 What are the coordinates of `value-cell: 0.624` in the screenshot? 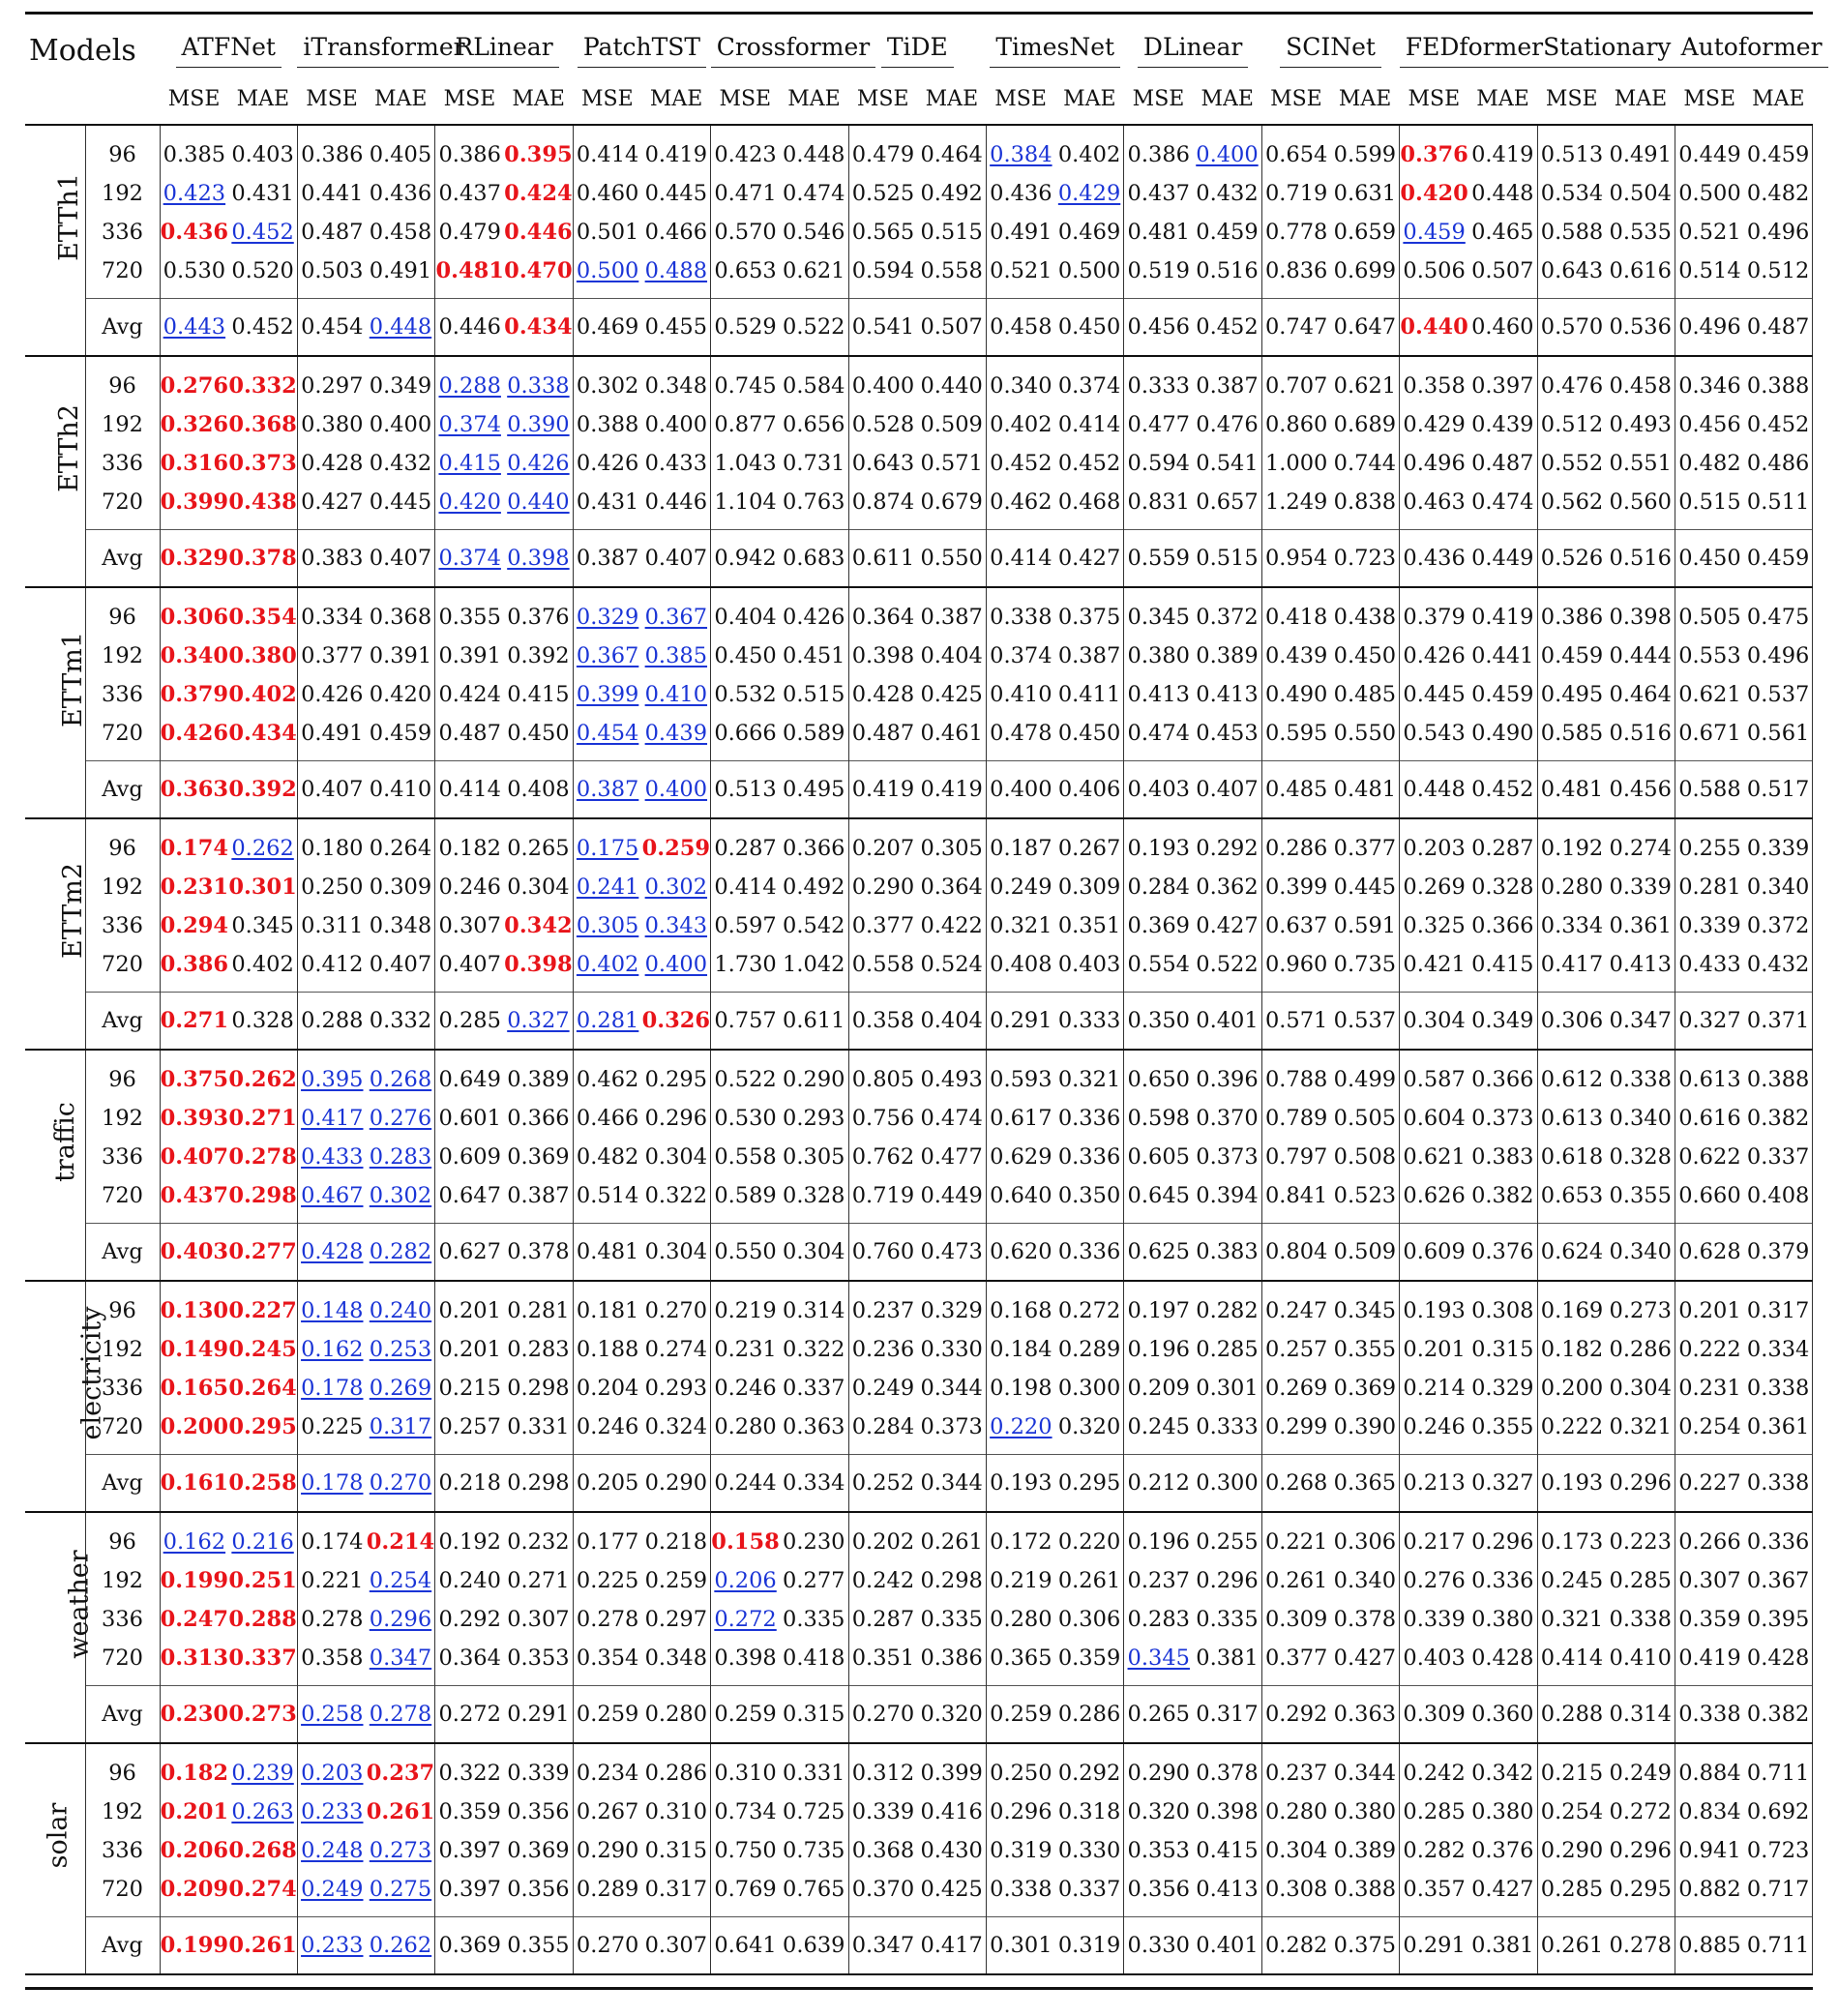 It's located at (1571, 1252).